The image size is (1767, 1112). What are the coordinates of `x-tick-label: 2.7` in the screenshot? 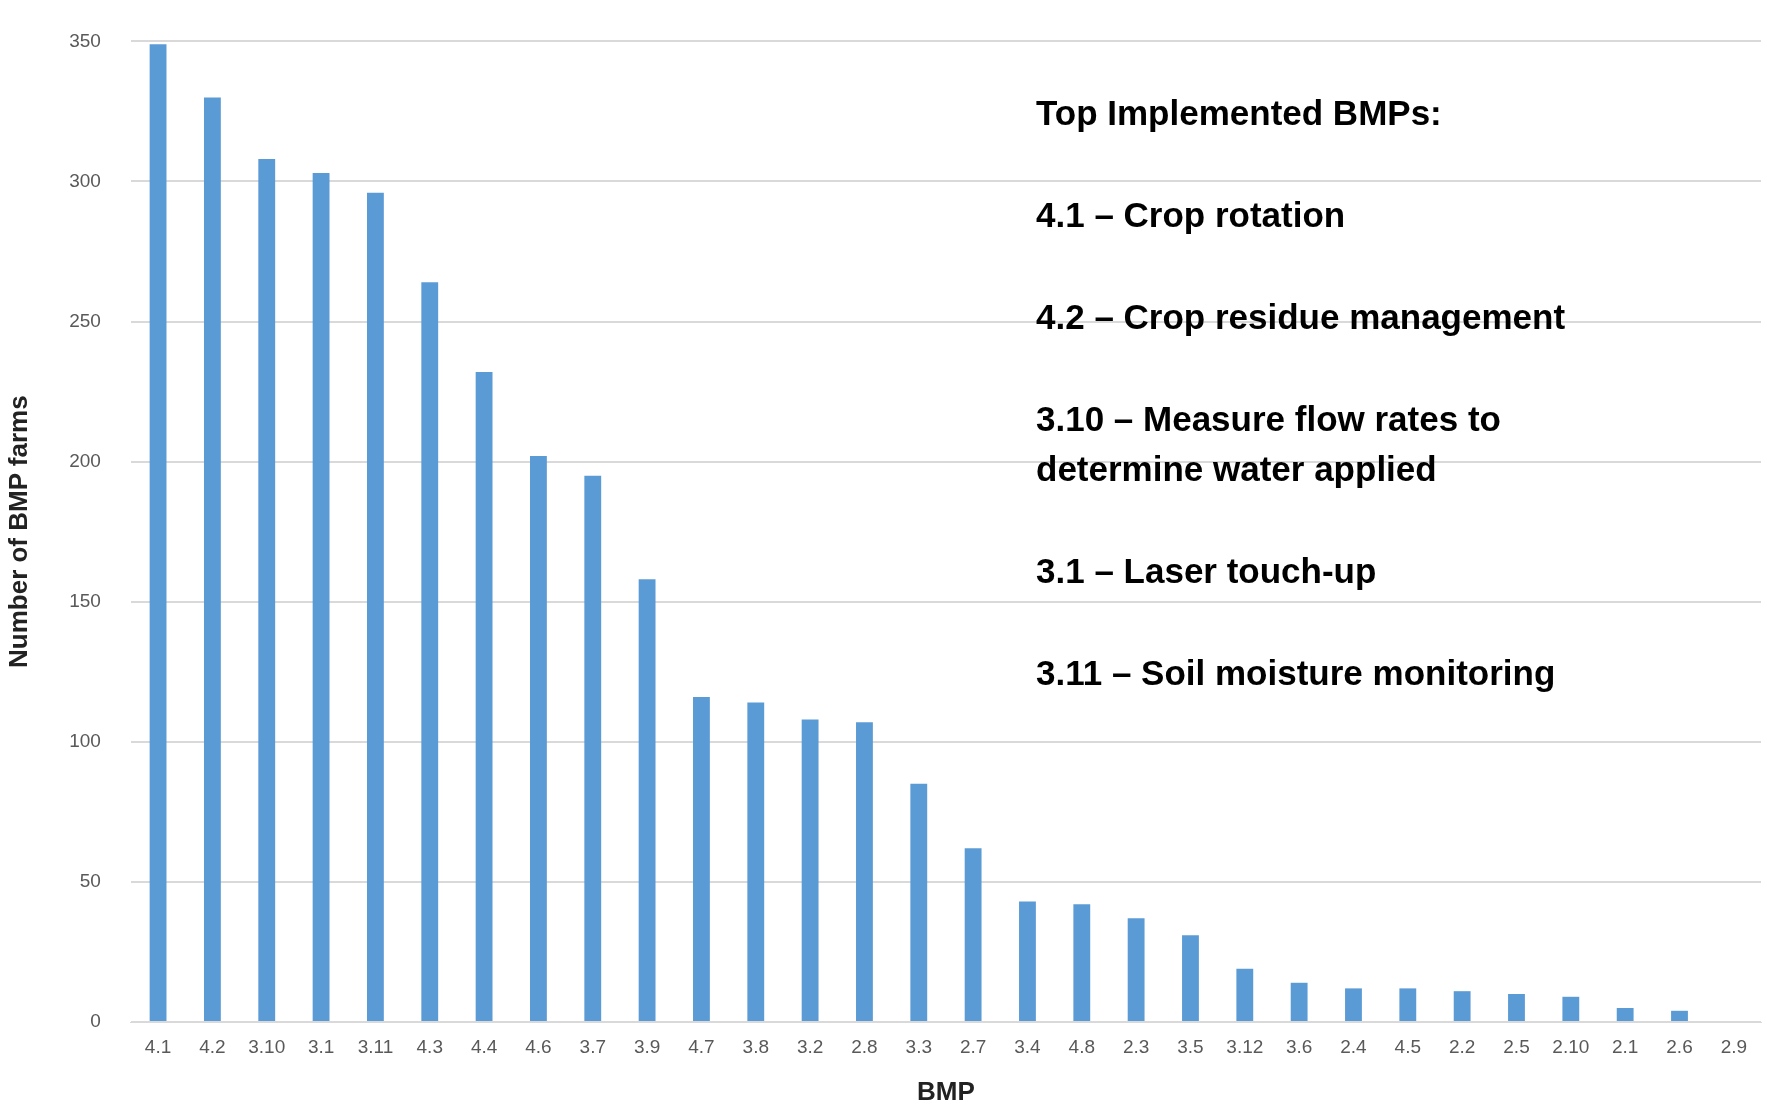 It's located at (973, 1046).